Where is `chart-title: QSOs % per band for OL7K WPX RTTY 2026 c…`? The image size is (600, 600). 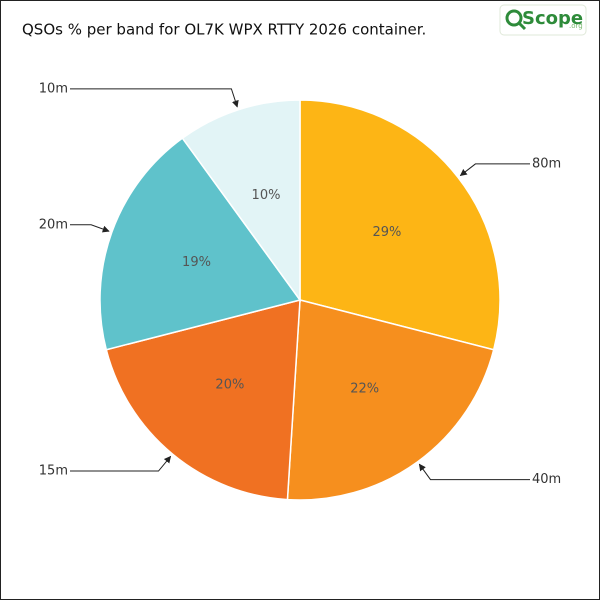 chart-title: QSOs % per band for OL7K WPX RTTY 2026 c… is located at coordinates (224, 30).